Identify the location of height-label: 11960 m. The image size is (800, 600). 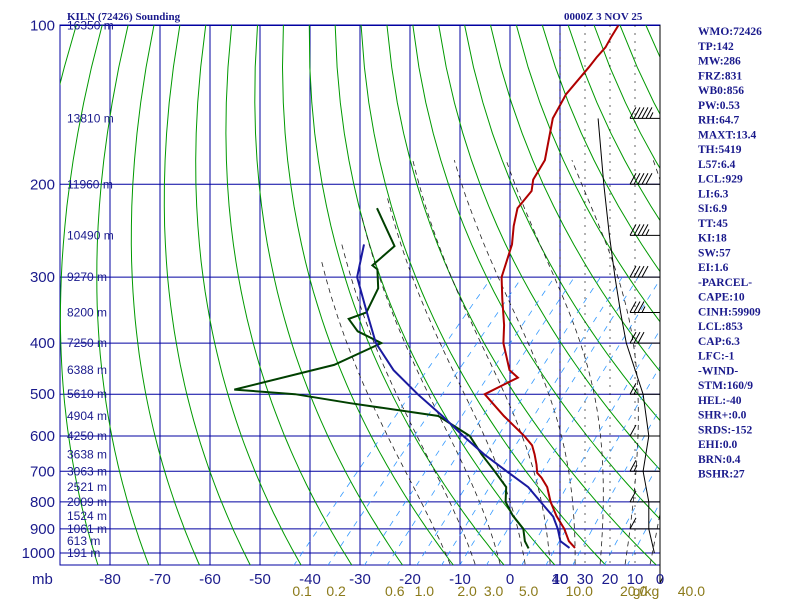
(90, 184).